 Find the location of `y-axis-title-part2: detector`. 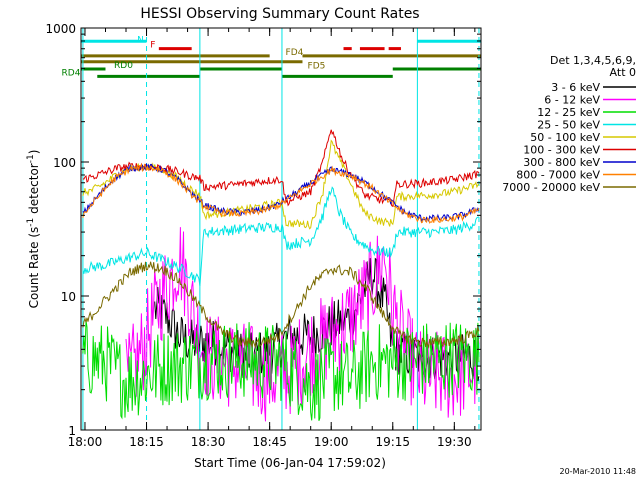

y-axis-title-part2: detector is located at coordinates (34, 190).